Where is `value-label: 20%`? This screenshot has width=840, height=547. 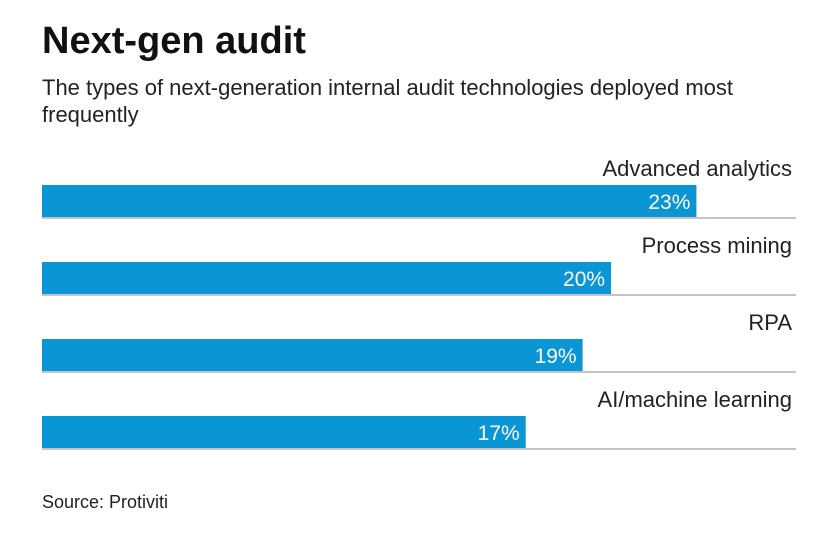 value-label: 20% is located at coordinates (584, 279).